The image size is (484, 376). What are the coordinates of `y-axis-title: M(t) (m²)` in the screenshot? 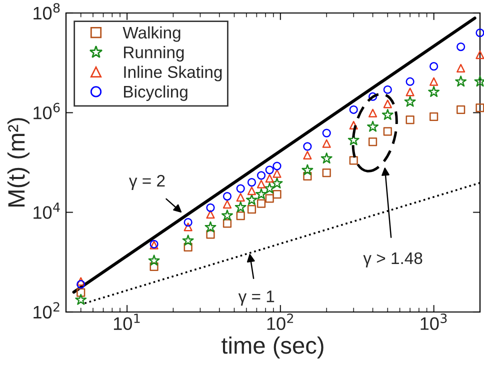 It's located at (18, 162).